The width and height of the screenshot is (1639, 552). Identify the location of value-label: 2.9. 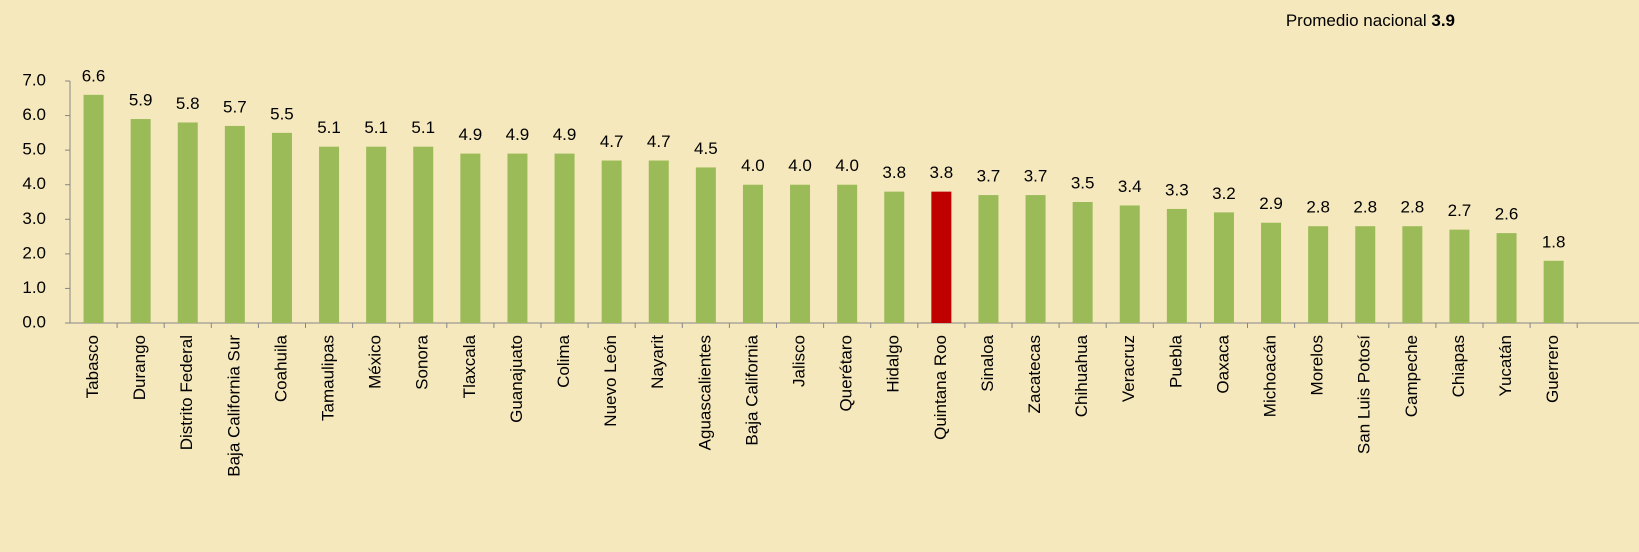
(1271, 203).